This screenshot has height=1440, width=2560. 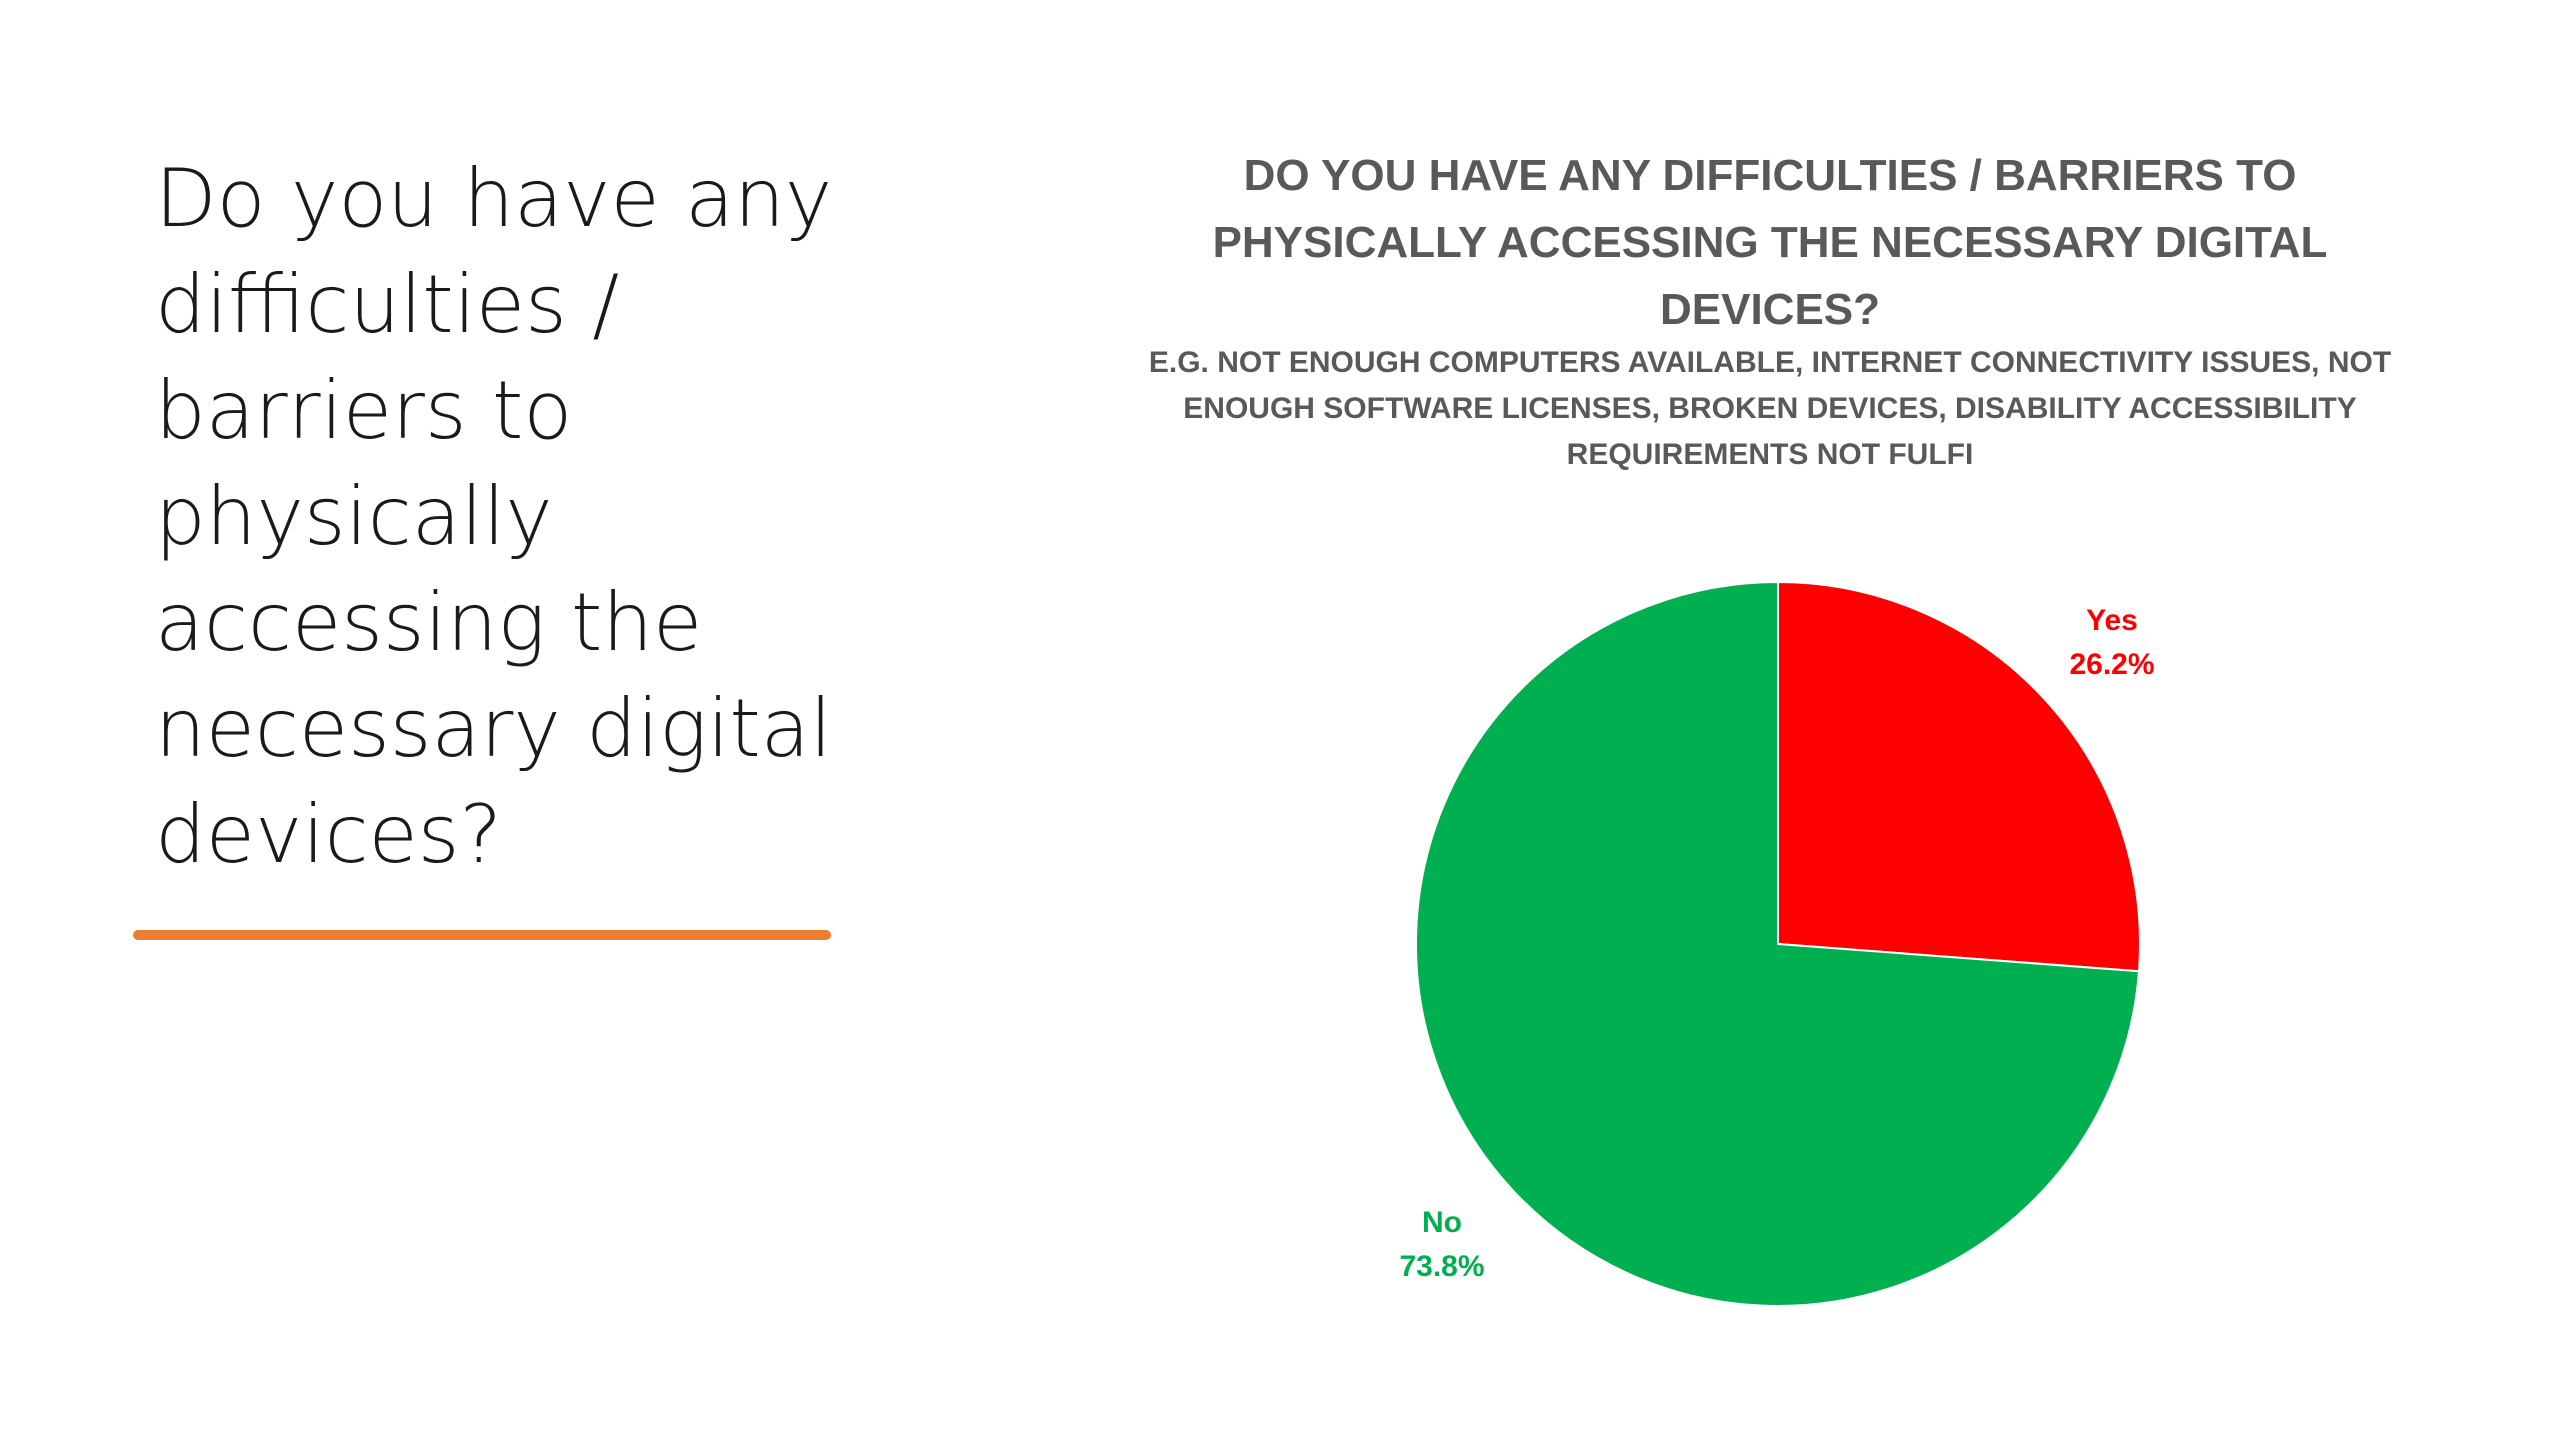 I want to click on pie-slice-yes, so click(x=1959, y=776).